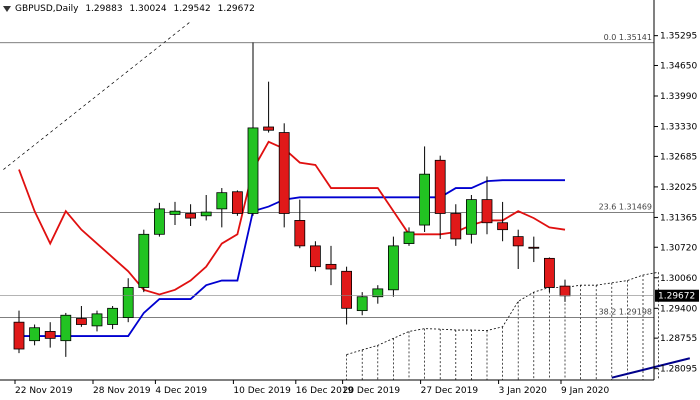  Describe the element at coordinates (450, 391) in the screenshot. I see `x-tick-label: 27 Dec 2019` at that location.